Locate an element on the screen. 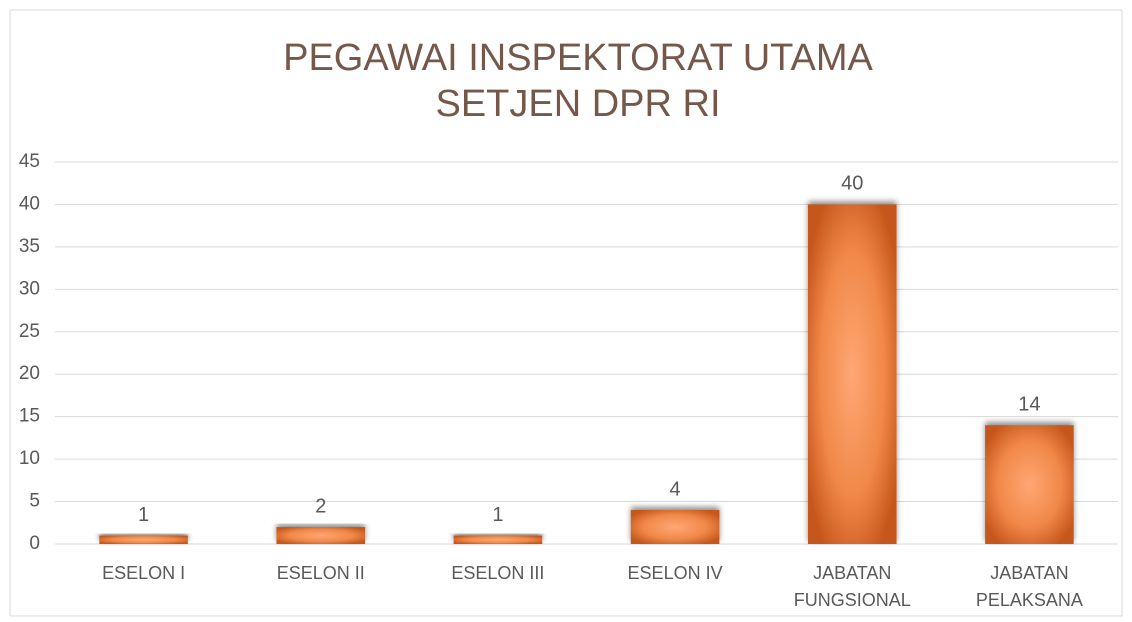 The image size is (1132, 622). y-tick-label: 35 is located at coordinates (29, 246).